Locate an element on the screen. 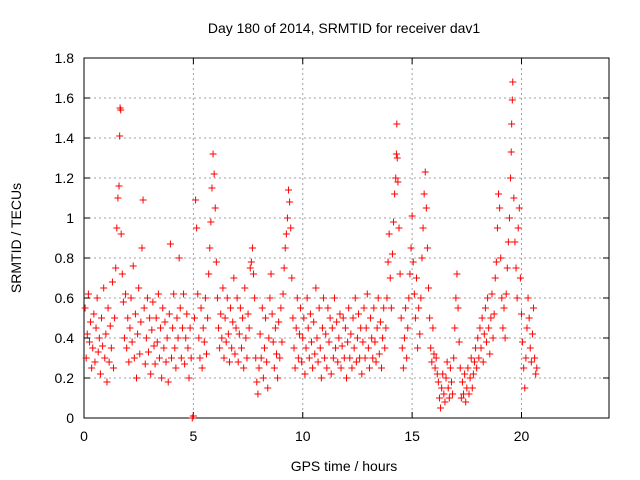  x-tick-label: 15 is located at coordinates (412, 436).